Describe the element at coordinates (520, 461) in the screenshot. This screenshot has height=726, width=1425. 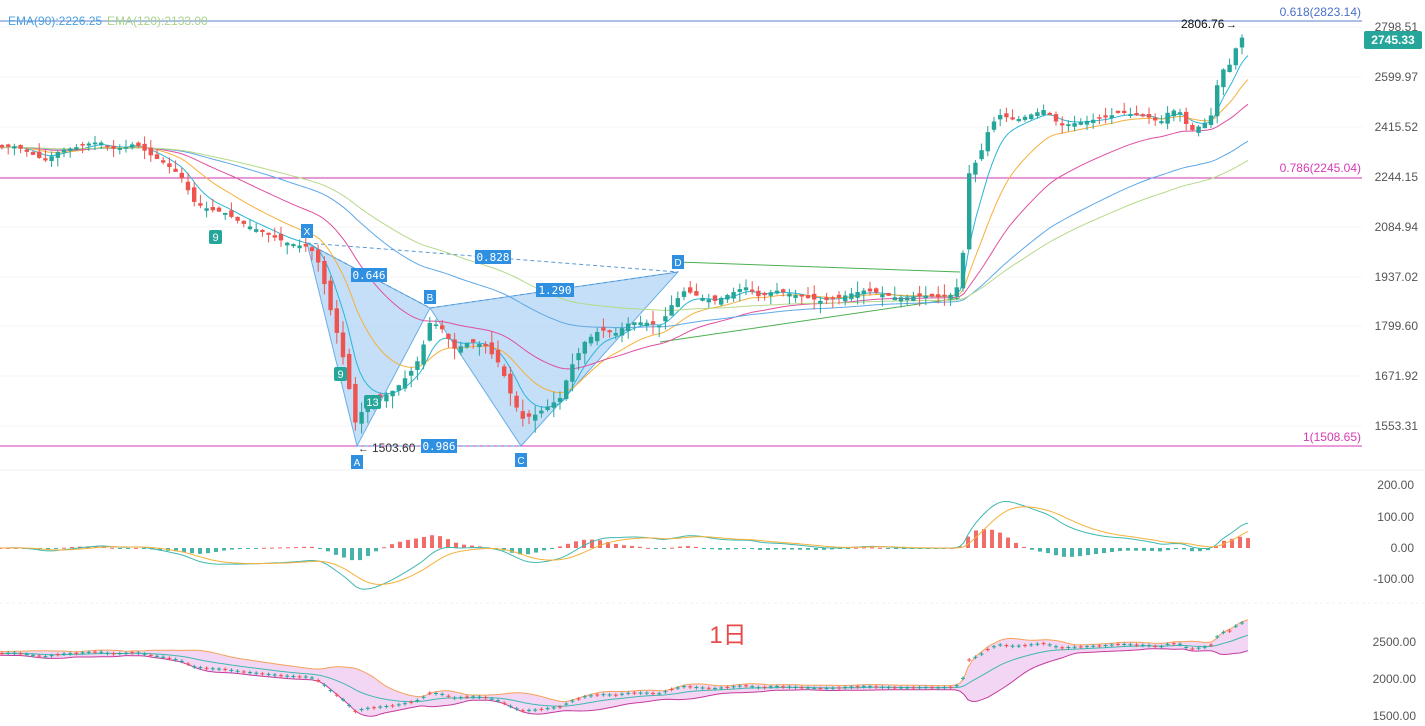
I see `point-label-C: C` at that location.